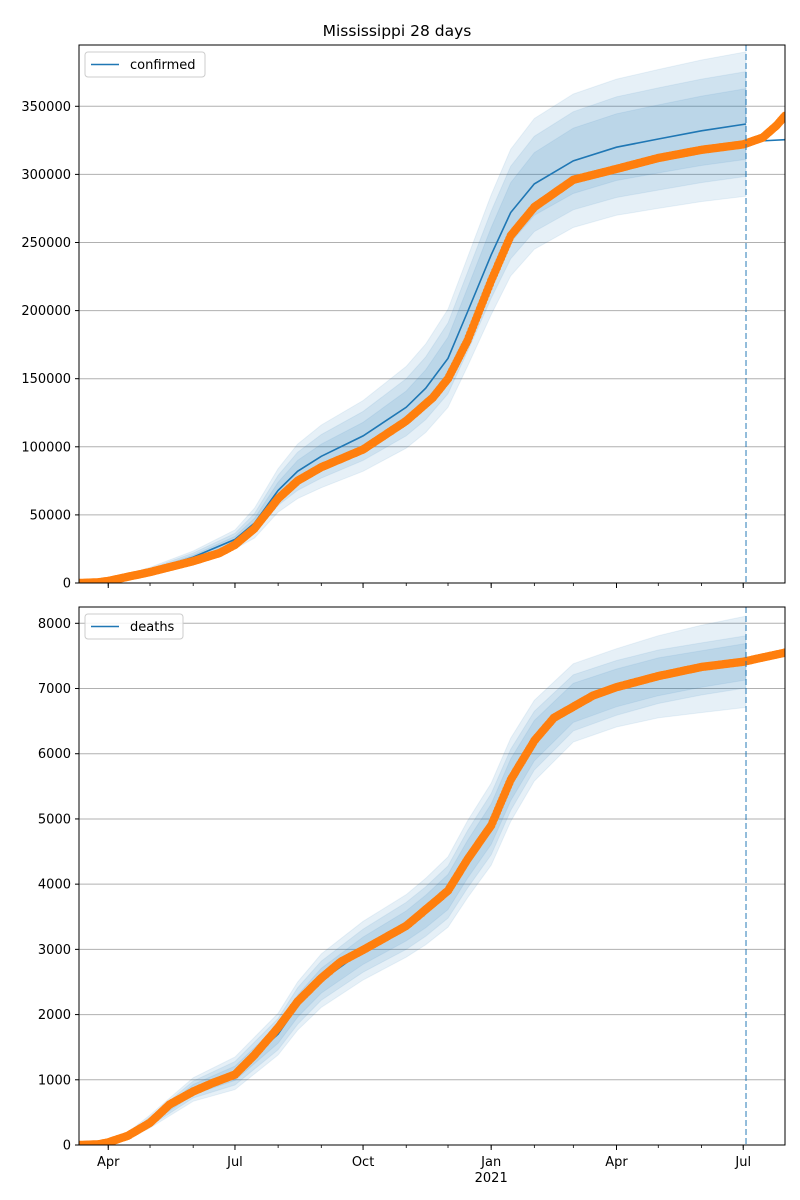 Image resolution: width=800 pixels, height=1200 pixels. Describe the element at coordinates (46, 311) in the screenshot. I see `y-tick-label: 200000` at that location.